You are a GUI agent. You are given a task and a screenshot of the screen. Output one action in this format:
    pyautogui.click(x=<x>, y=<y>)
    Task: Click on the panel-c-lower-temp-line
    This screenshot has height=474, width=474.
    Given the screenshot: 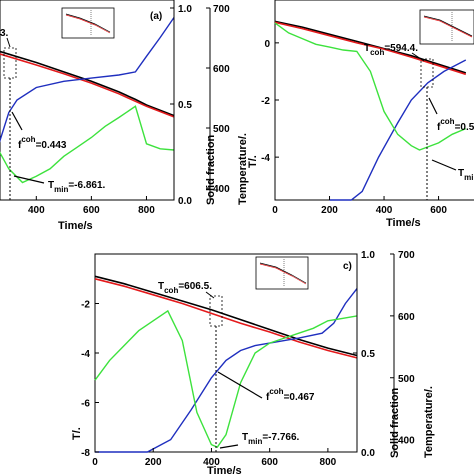 What is the action you would take?
    pyautogui.click(x=226, y=318)
    